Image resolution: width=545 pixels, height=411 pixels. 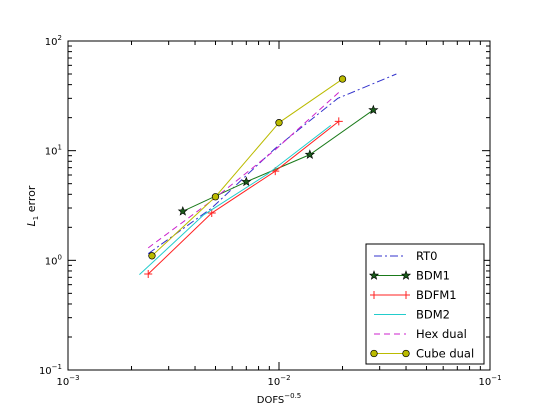 I want to click on y-tick-label-3-base: 10, so click(x=51, y=42).